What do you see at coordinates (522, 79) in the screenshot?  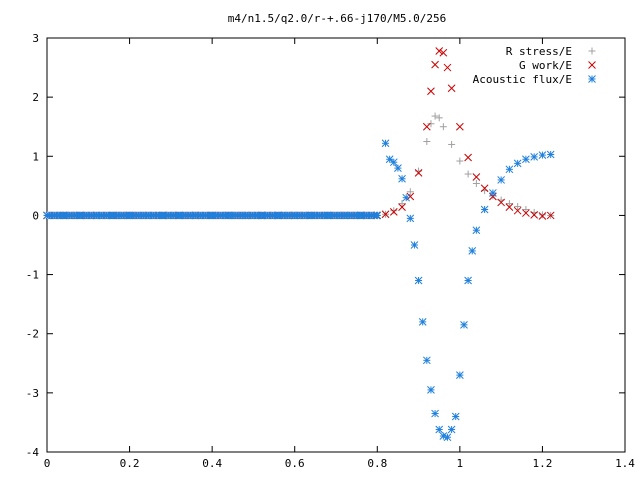 I see `legend-label: Acoustic flux/E` at bounding box center [522, 79].